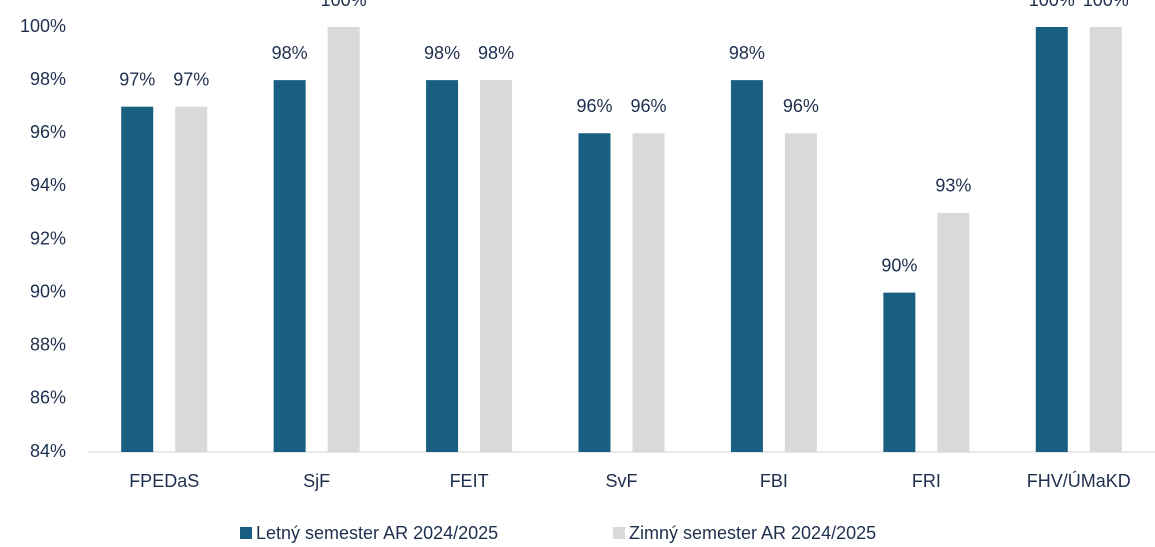 This screenshot has height=547, width=1155. Describe the element at coordinates (164, 481) in the screenshot. I see `x-tick-label: FPEDaS` at that location.